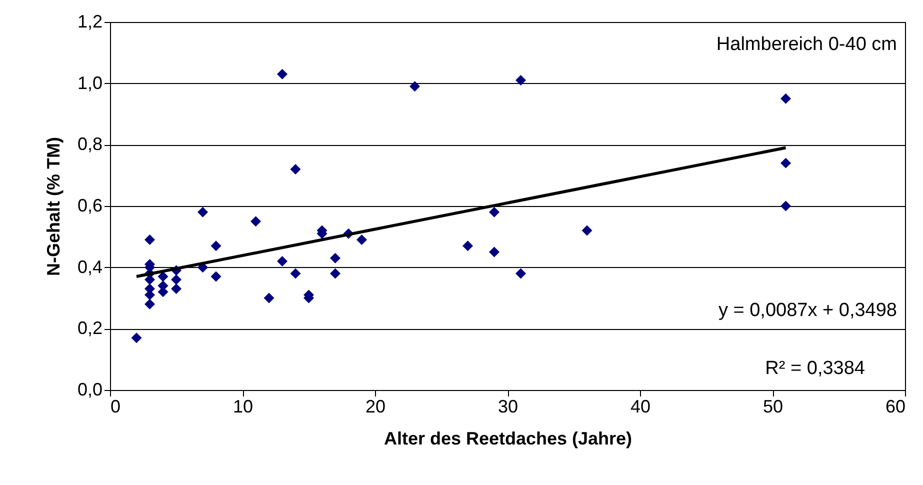 This screenshot has width=923, height=485. Describe the element at coordinates (508, 438) in the screenshot. I see `x-axis-title: Alter des Reetdaches (Jahre)` at that location.